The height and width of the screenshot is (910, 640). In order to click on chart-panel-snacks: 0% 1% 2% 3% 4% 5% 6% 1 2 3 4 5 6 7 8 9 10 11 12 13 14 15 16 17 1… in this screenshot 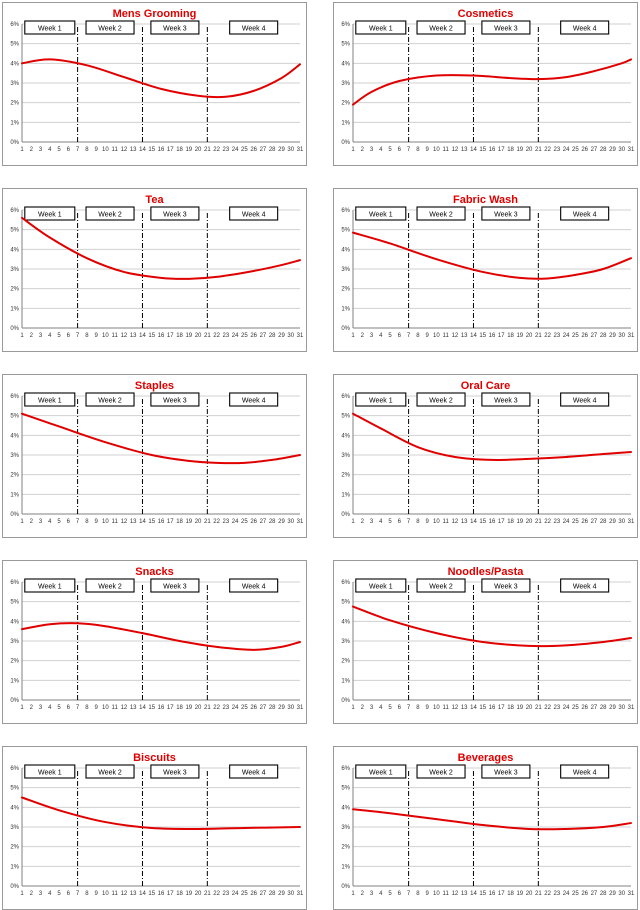, I will do `click(154, 642)`.